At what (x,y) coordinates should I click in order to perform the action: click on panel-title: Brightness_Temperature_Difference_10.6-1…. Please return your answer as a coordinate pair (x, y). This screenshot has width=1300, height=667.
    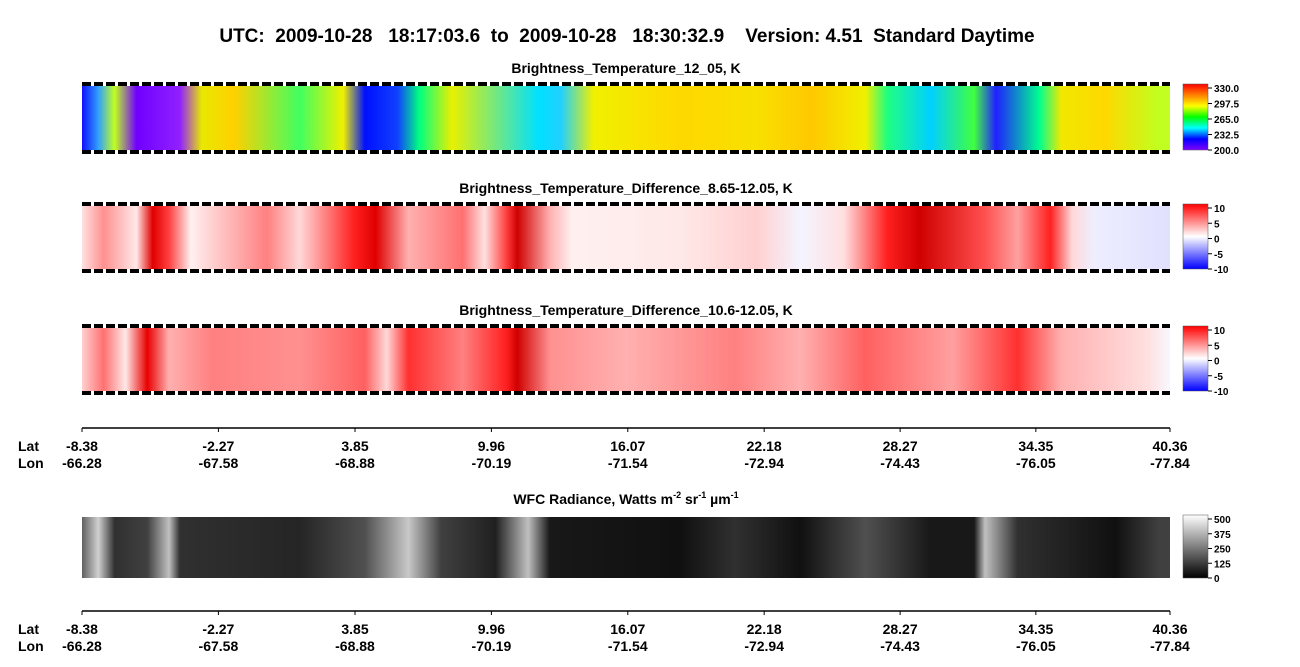
    Looking at the image, I should click on (626, 310).